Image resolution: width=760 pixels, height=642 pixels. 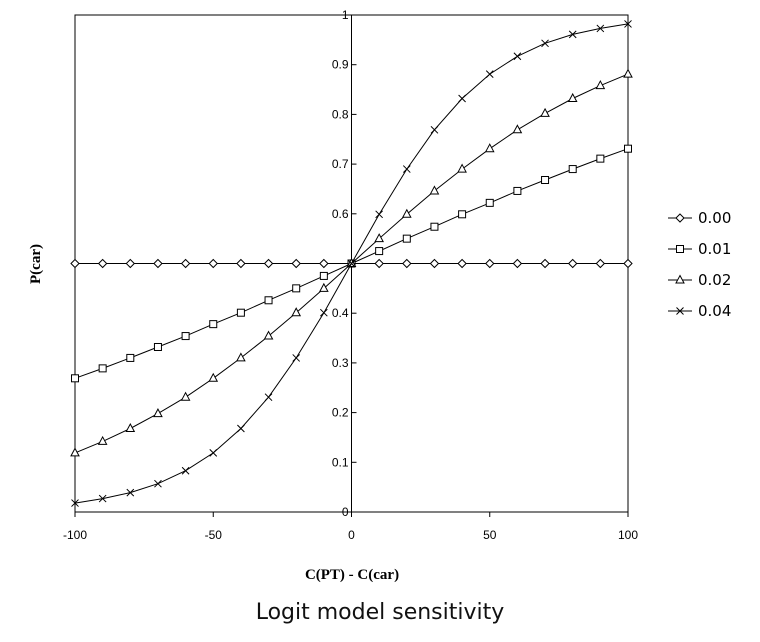 I want to click on legend-label: 0.01, so click(x=714, y=249).